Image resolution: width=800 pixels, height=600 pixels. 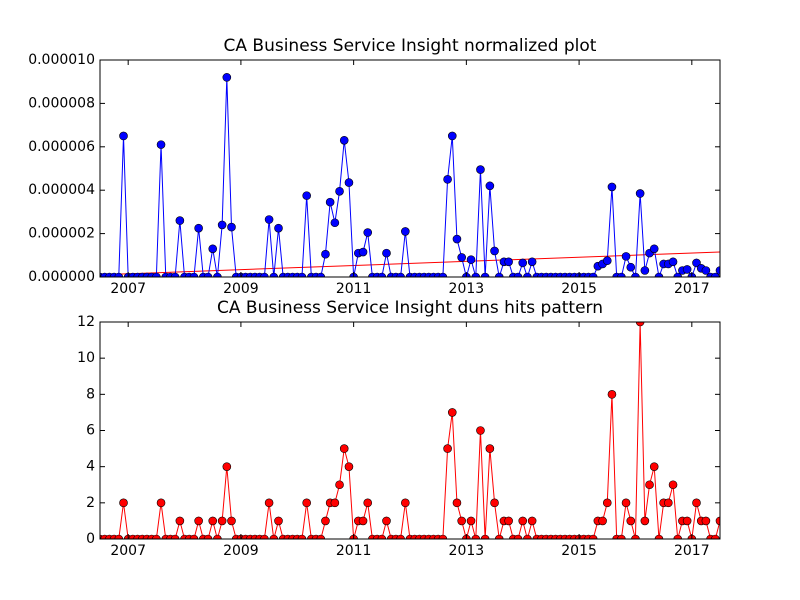 I want to click on y-tick-label: 0.000002, so click(x=61, y=234).